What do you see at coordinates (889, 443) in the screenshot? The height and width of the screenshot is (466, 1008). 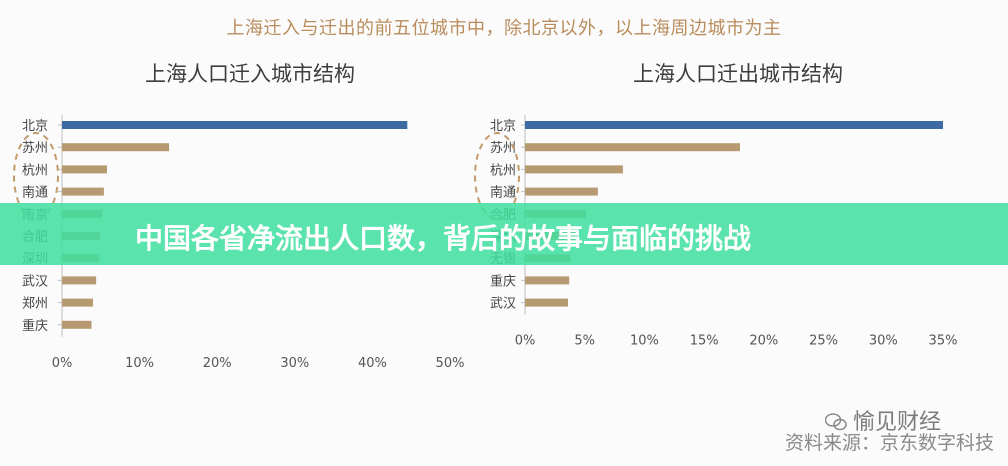 I see `source-note: 资料来源：京东数字科技` at bounding box center [889, 443].